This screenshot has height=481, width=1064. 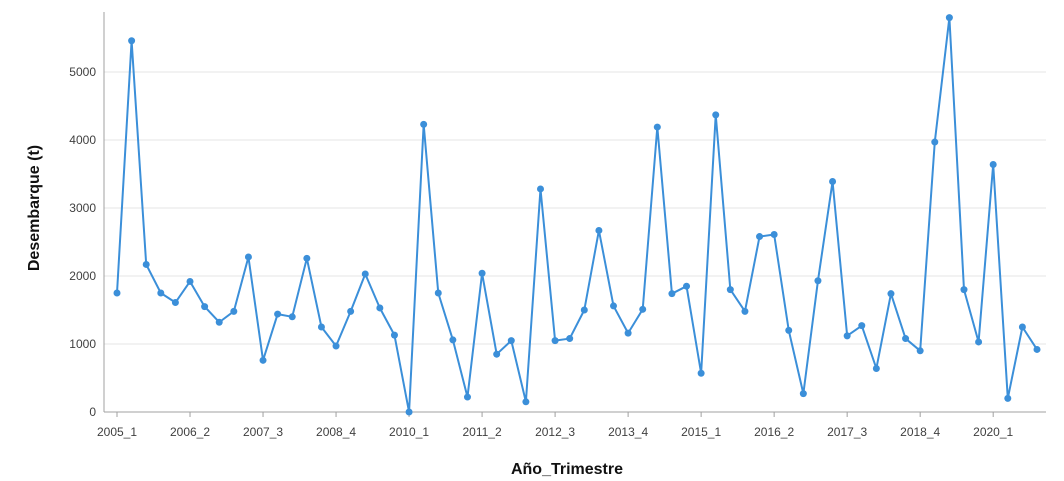 What do you see at coordinates (34, 208) in the screenshot?
I see `y-axis-title: Desembarque (t)` at bounding box center [34, 208].